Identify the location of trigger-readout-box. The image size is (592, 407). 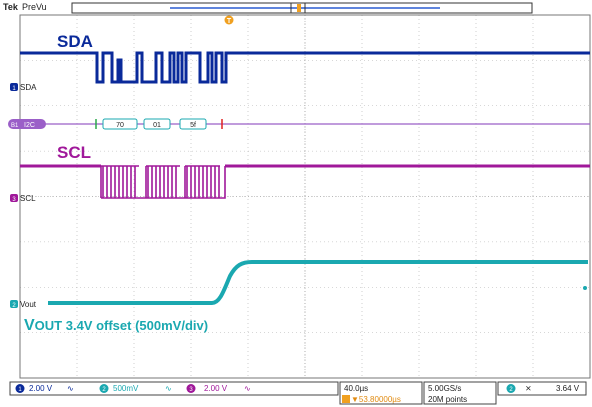
(542, 388).